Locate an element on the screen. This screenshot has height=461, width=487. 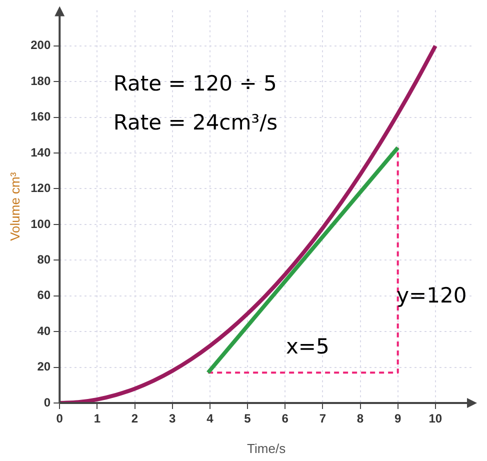
annotation: Rate = 120 ÷ 5 is located at coordinates (195, 83).